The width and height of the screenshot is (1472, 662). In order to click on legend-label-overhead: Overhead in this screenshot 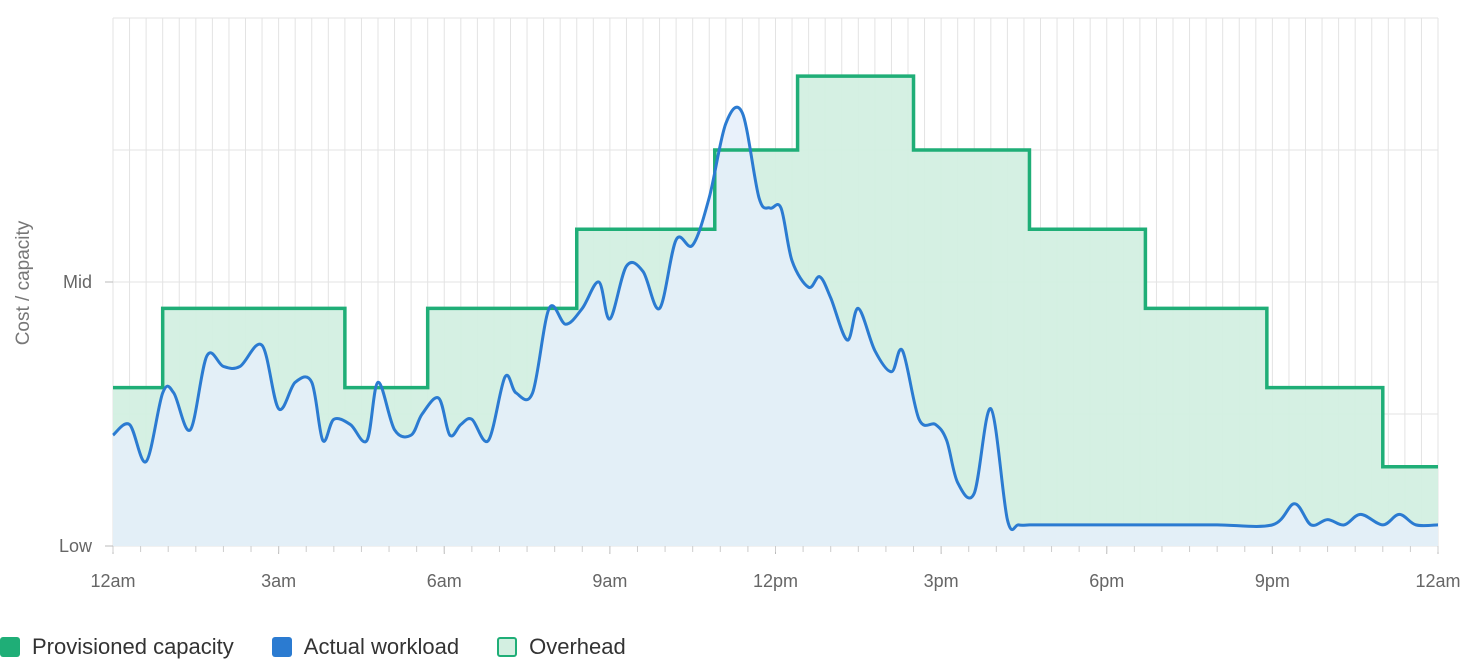, I will do `click(577, 646)`.